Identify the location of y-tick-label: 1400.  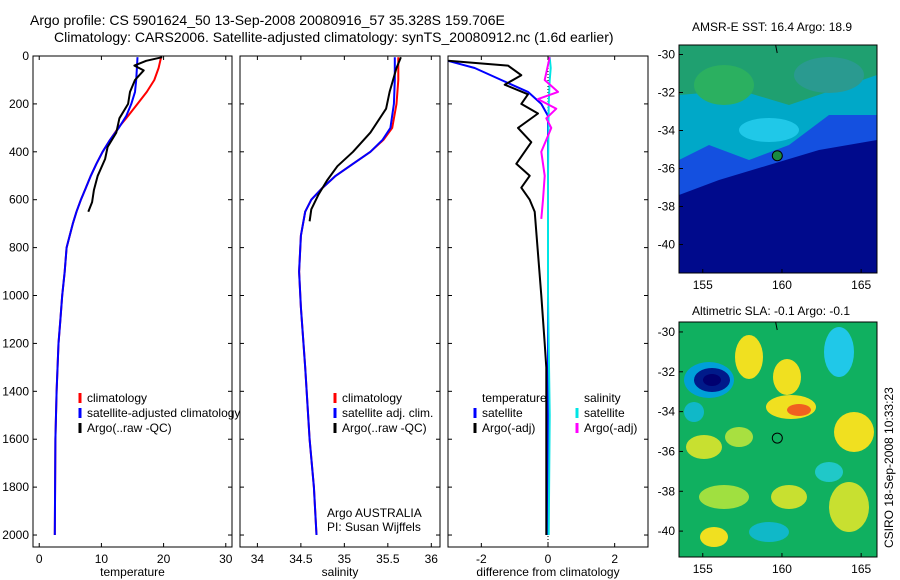
(15, 391).